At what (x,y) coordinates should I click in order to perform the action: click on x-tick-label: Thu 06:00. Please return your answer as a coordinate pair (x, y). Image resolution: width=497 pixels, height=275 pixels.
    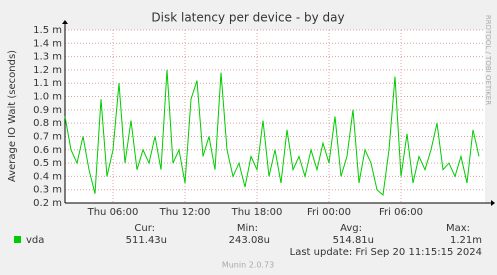
    Looking at the image, I should click on (113, 212).